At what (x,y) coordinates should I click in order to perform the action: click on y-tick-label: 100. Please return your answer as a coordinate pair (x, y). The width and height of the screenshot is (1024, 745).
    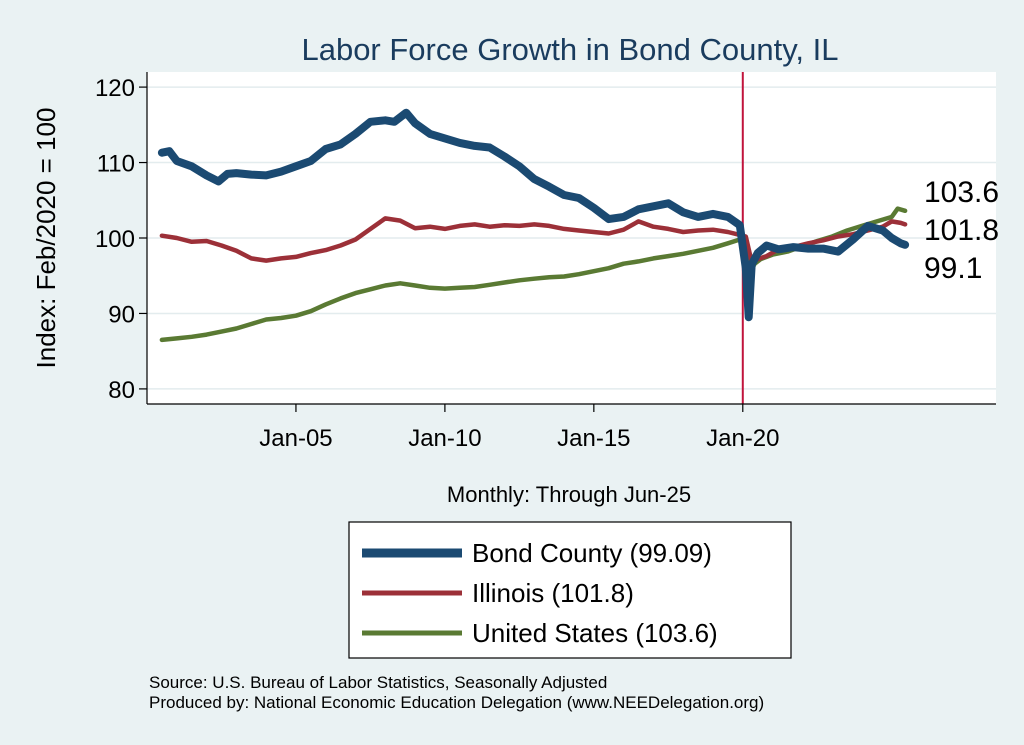
    Looking at the image, I should click on (115, 239).